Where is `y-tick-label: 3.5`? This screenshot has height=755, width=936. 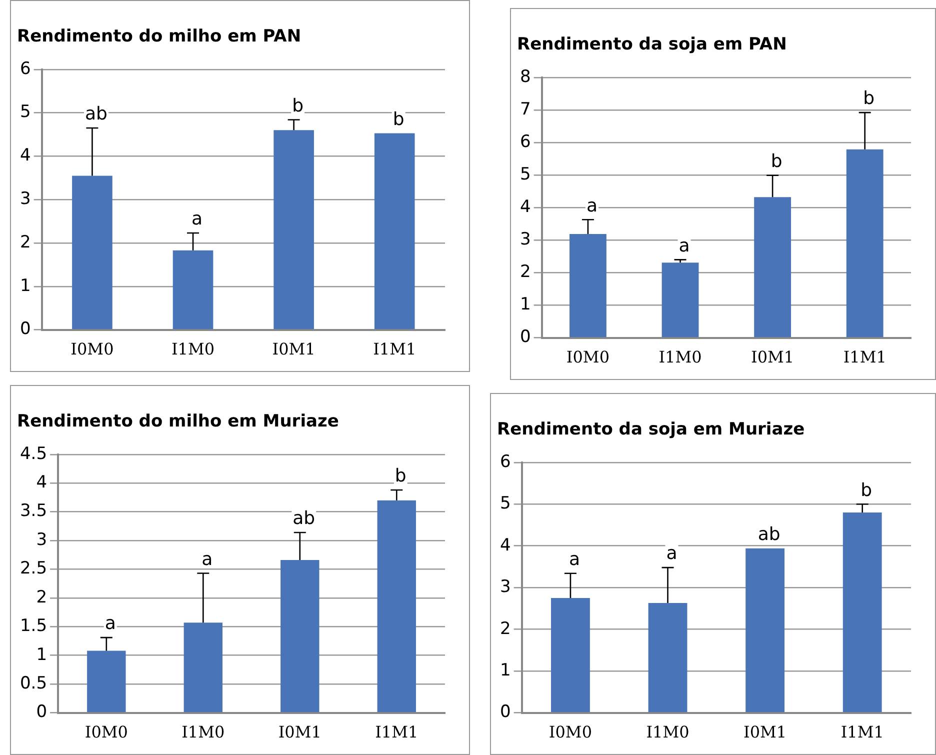
y-tick-label: 3.5 is located at coordinates (34, 511).